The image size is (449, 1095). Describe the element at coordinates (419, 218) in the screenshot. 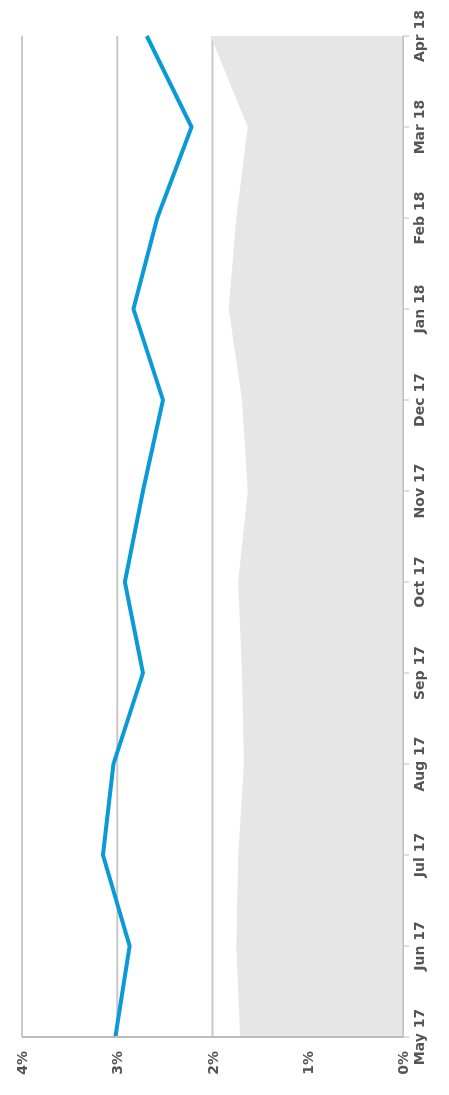

I see `y-tick-label: Feb 18` at that location.